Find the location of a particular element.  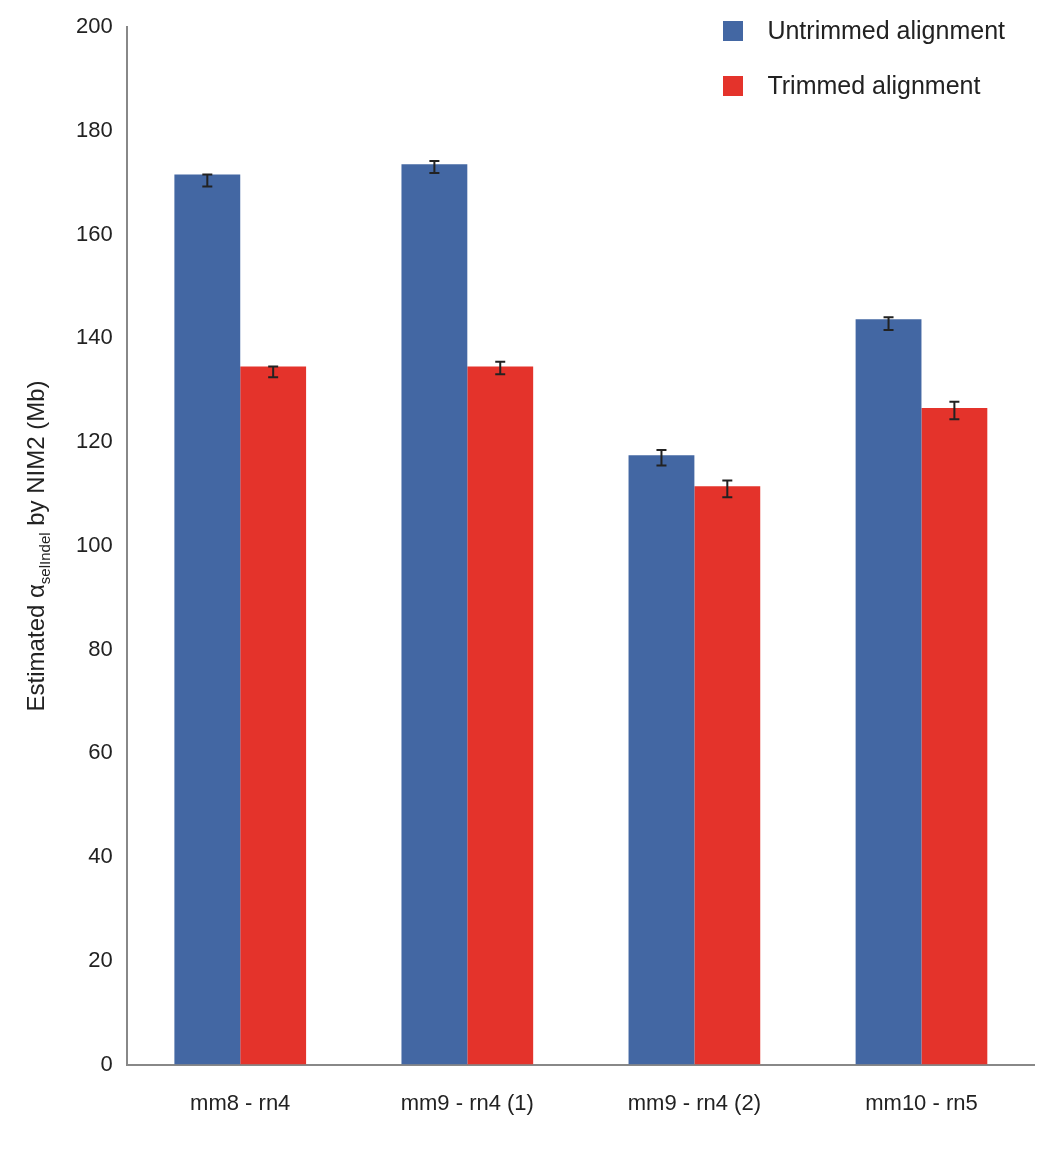

legend-label: Untrimmed alignment is located at coordinates (886, 30).